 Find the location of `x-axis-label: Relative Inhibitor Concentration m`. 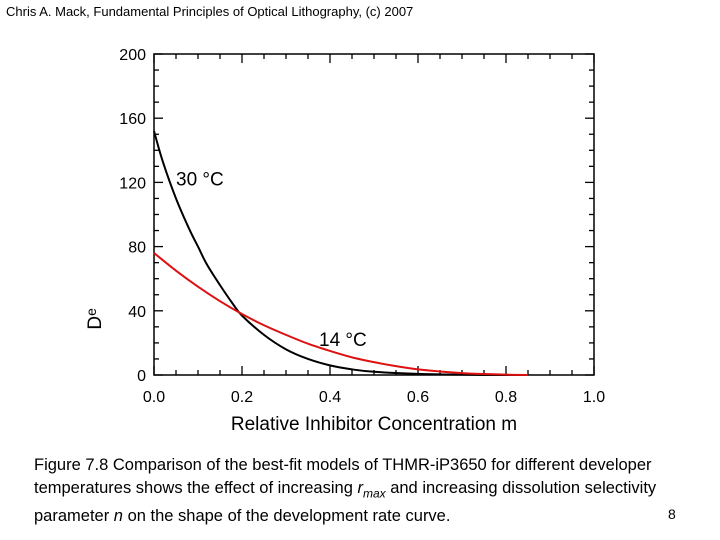

x-axis-label: Relative Inhibitor Concentration m is located at coordinates (374, 424).